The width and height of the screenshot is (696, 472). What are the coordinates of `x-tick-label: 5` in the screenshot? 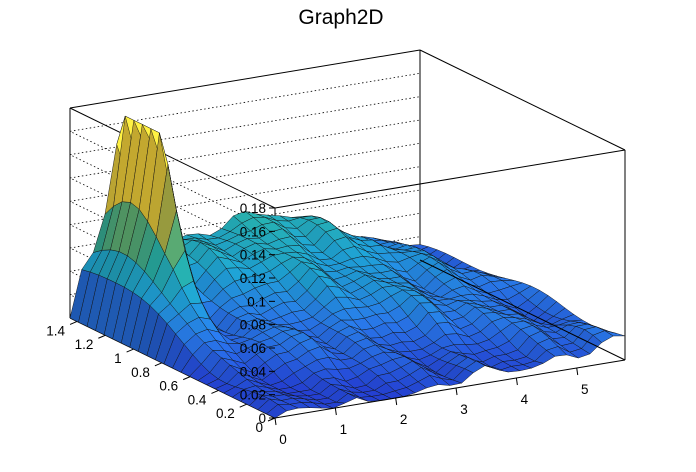 It's located at (585, 389).